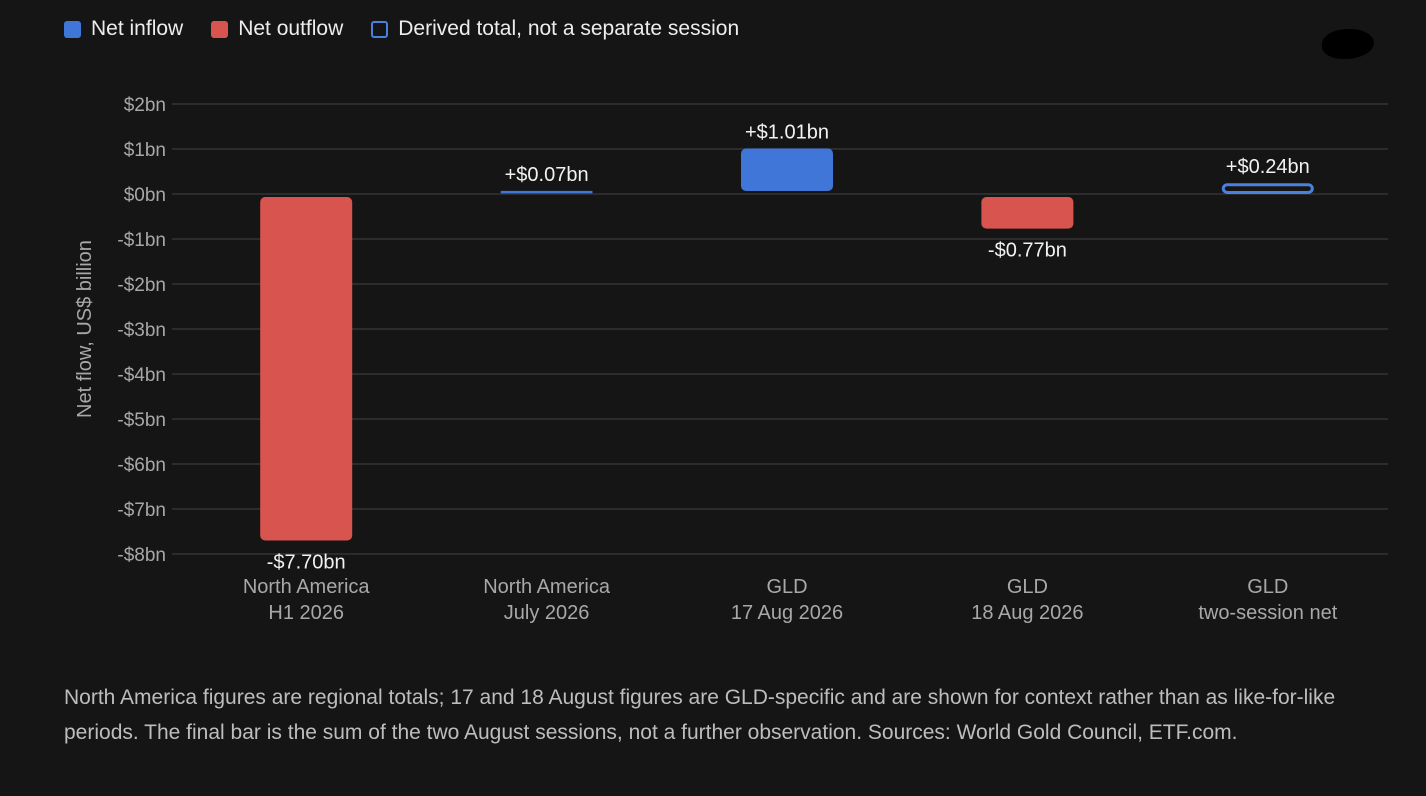  I want to click on data-label: -$0.77bn, so click(1027, 251).